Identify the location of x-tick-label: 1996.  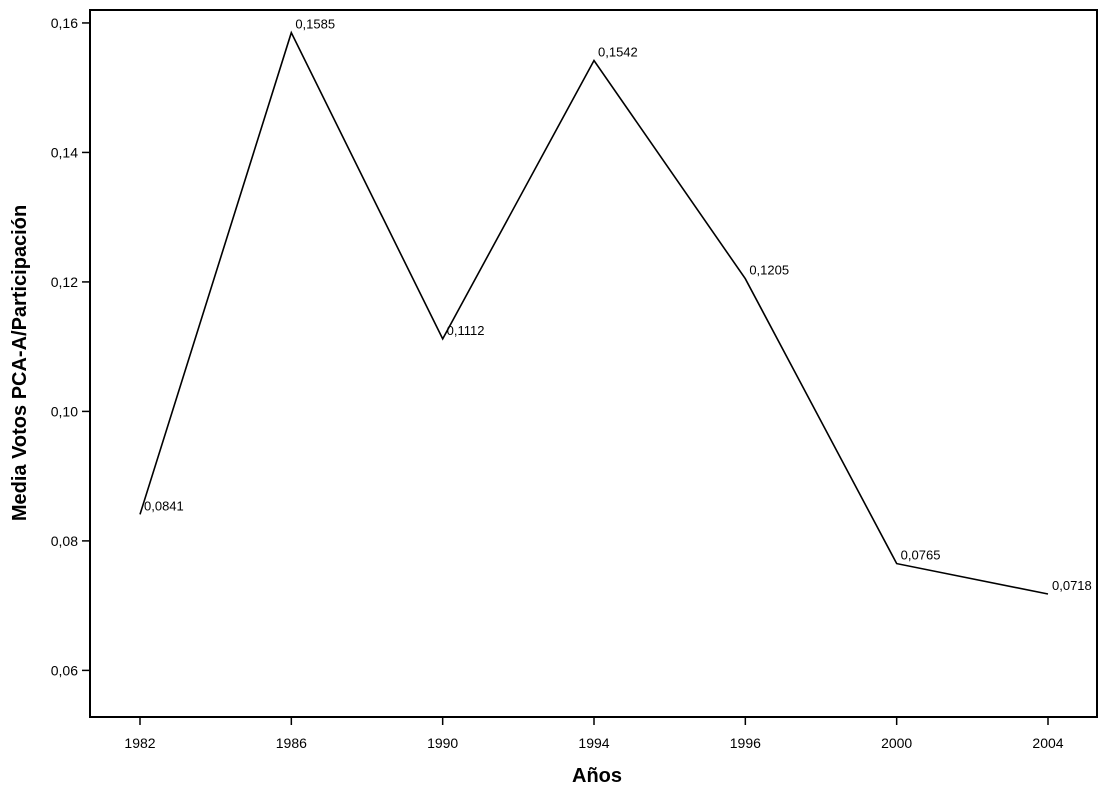
(745, 743).